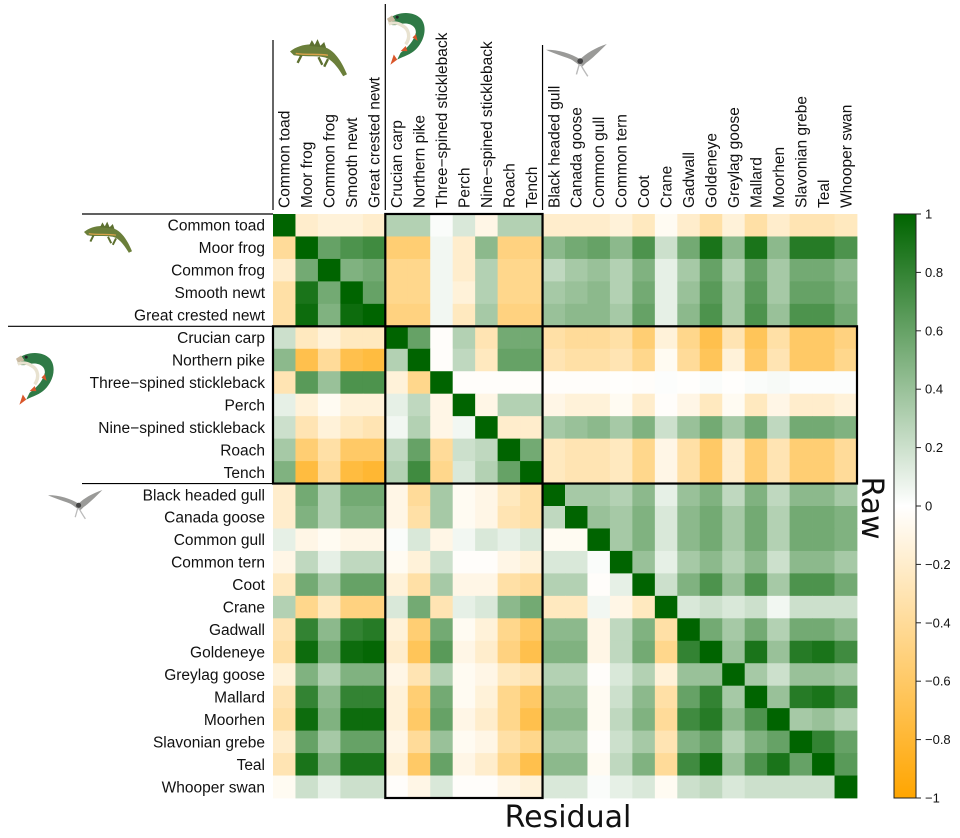  I want to click on row-label: Black headed gull, so click(204, 495).